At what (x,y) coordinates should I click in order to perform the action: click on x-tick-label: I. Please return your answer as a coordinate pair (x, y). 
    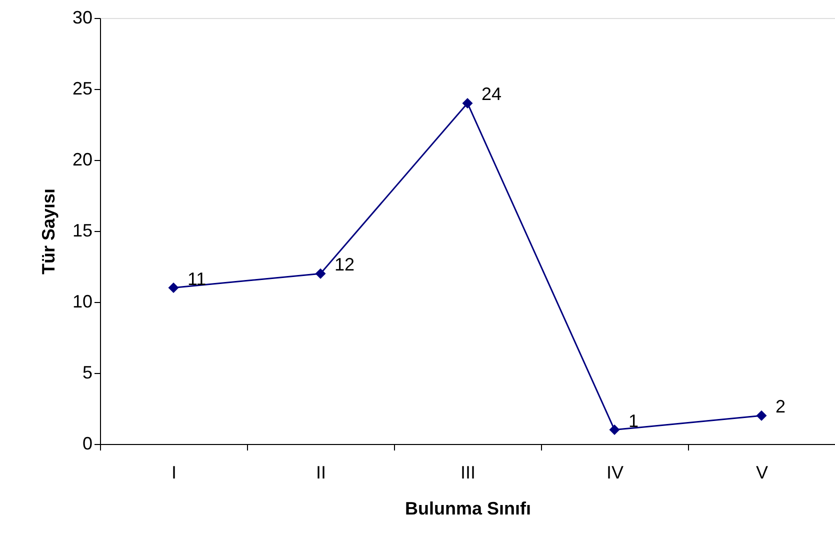
    Looking at the image, I should click on (174, 472).